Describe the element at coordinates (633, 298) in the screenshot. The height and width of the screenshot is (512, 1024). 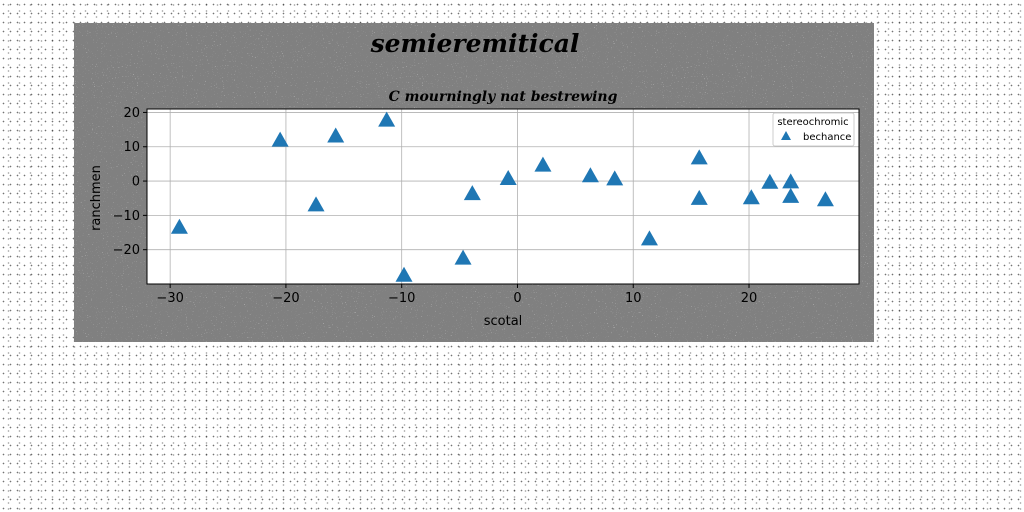
I see `x-tick-label: 10` at that location.